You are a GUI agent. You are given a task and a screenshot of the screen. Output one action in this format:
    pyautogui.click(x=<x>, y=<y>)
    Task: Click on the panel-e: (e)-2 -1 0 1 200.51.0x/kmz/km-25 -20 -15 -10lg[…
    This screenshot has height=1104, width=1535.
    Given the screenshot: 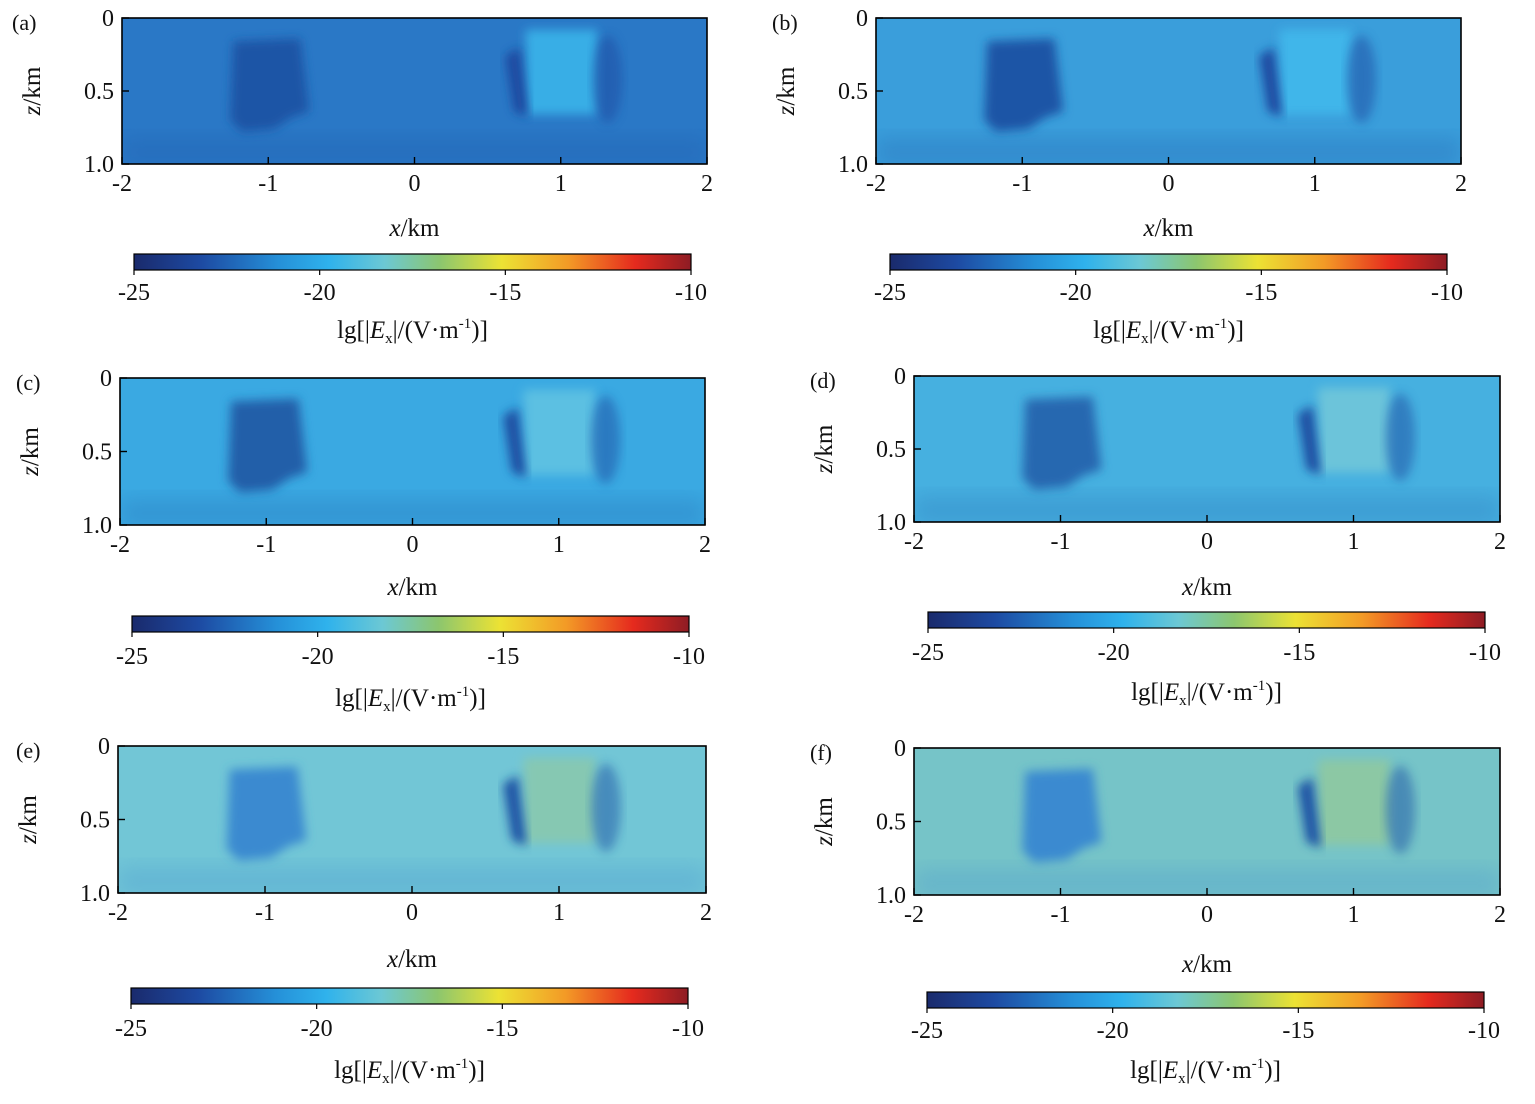 What is the action you would take?
    pyautogui.click(x=363, y=910)
    